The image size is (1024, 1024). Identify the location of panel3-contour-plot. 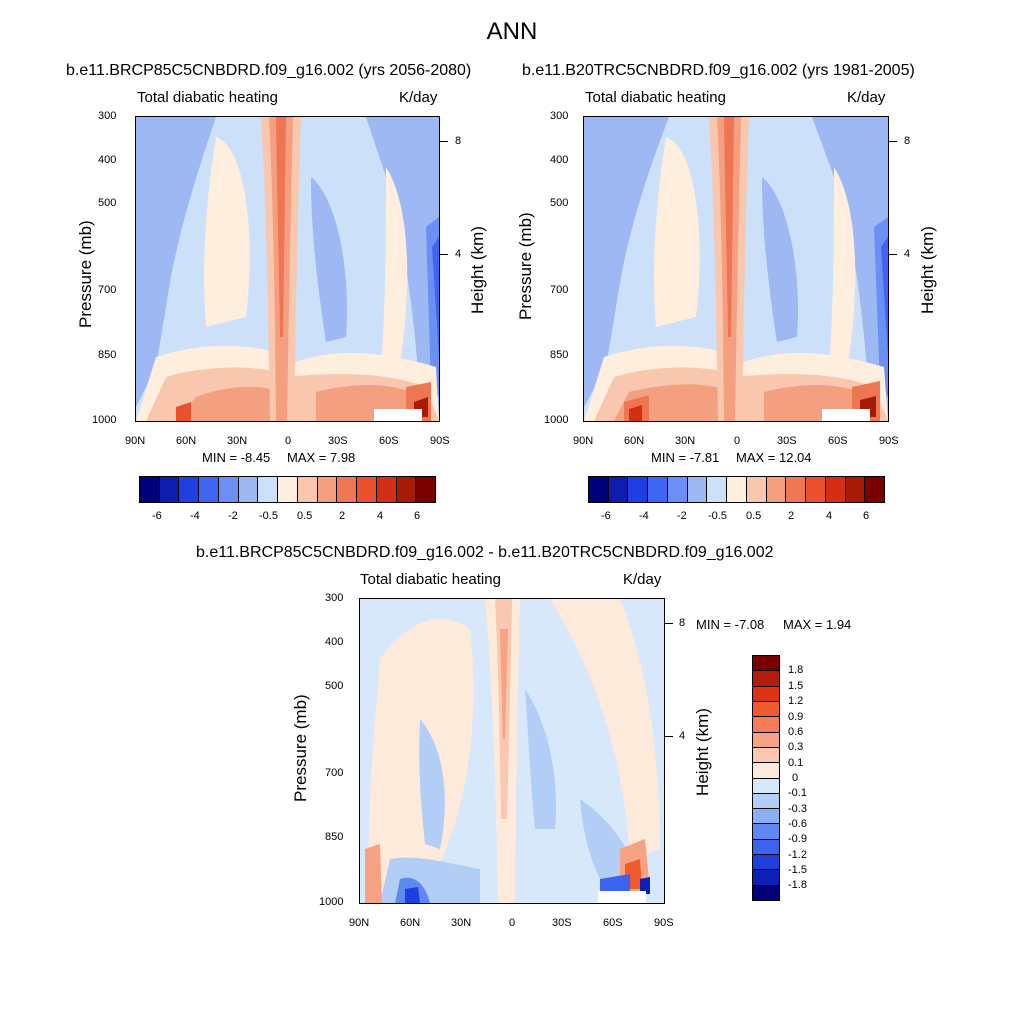
(512, 751).